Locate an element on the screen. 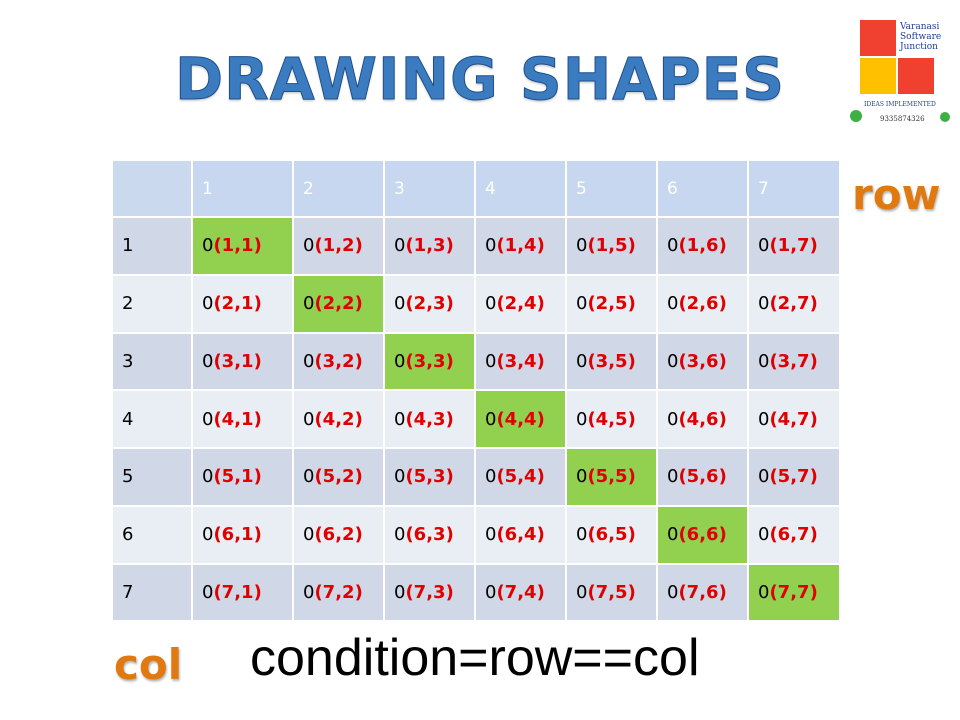  cell-position: (1,7) is located at coordinates (793, 246).